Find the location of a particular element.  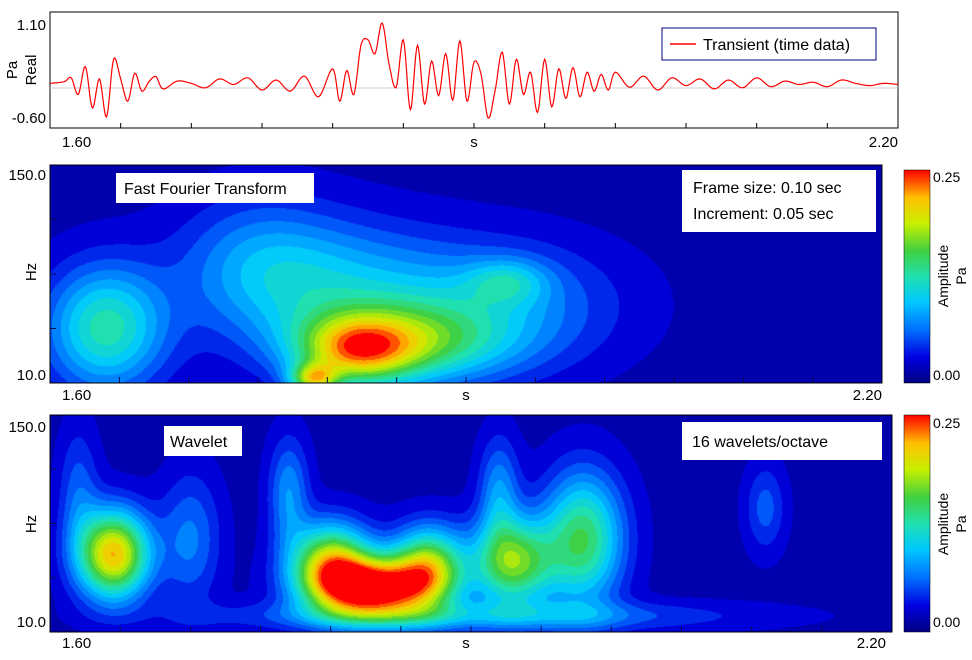

fft-colorbar: 0.25 0.00 Amplitude Pa is located at coordinates (936, 276).